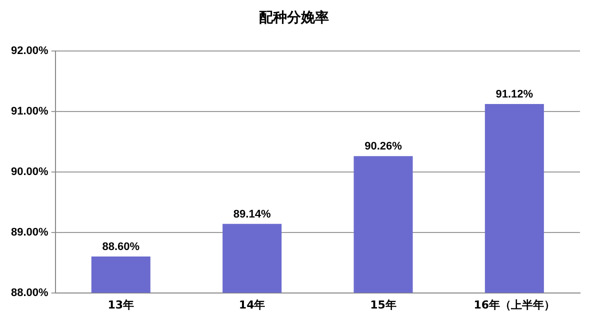  What do you see at coordinates (29, 292) in the screenshot?
I see `y-tick-label: 88.00%` at bounding box center [29, 292].